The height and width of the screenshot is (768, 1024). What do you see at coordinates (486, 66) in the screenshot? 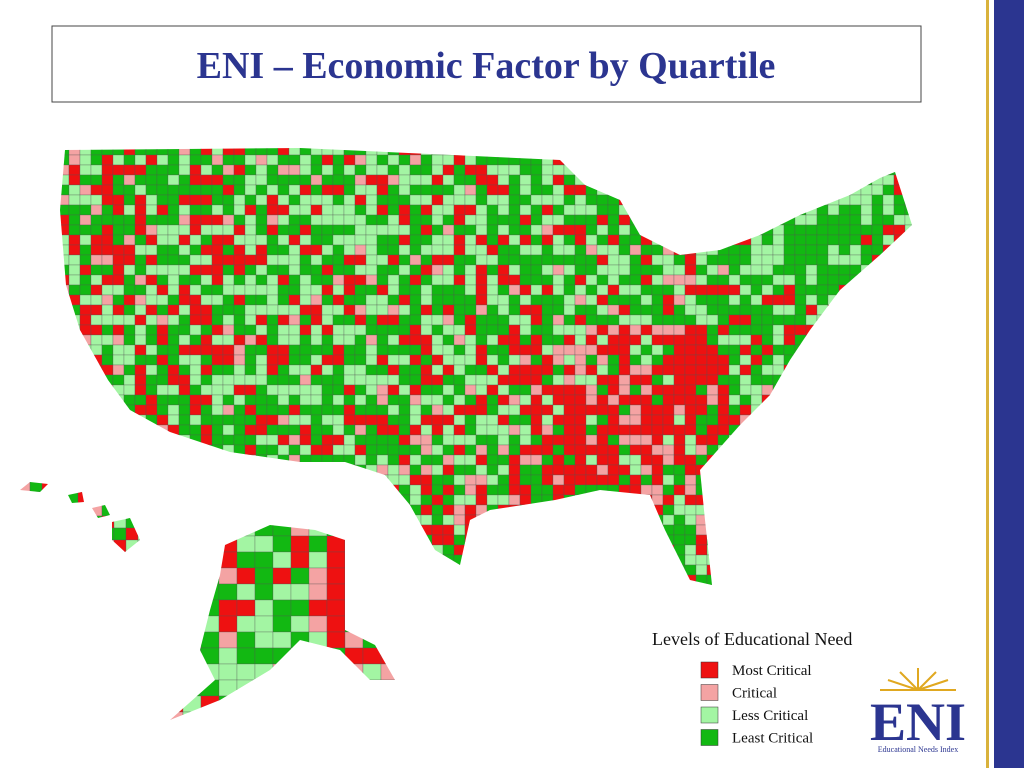
I see `title: ENI – Economic Factor by Quartile` at bounding box center [486, 66].